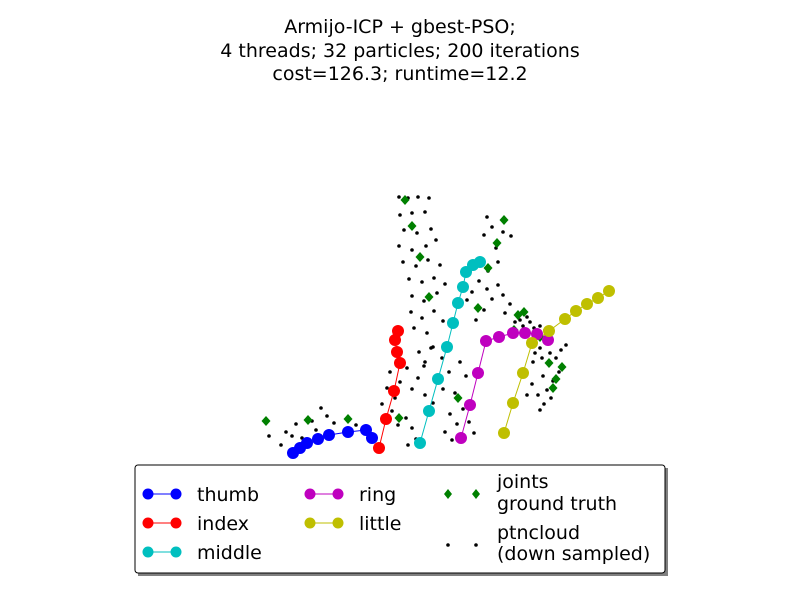  What do you see at coordinates (504, 385) in the screenshot?
I see `series-line-ring` at bounding box center [504, 385].